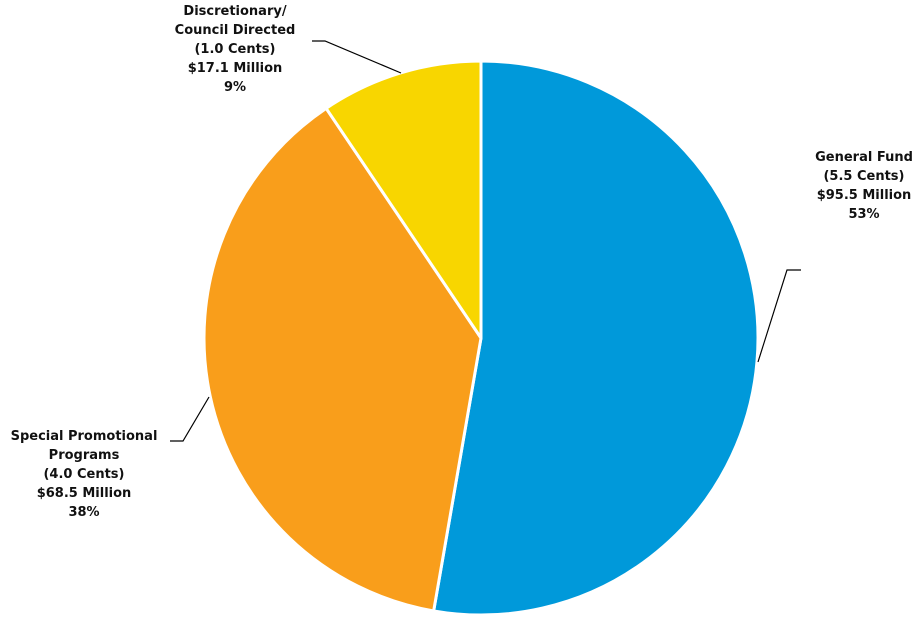 This screenshot has width=922, height=618. Describe the element at coordinates (357, 57) in the screenshot. I see `leader-line-discretionary` at that location.